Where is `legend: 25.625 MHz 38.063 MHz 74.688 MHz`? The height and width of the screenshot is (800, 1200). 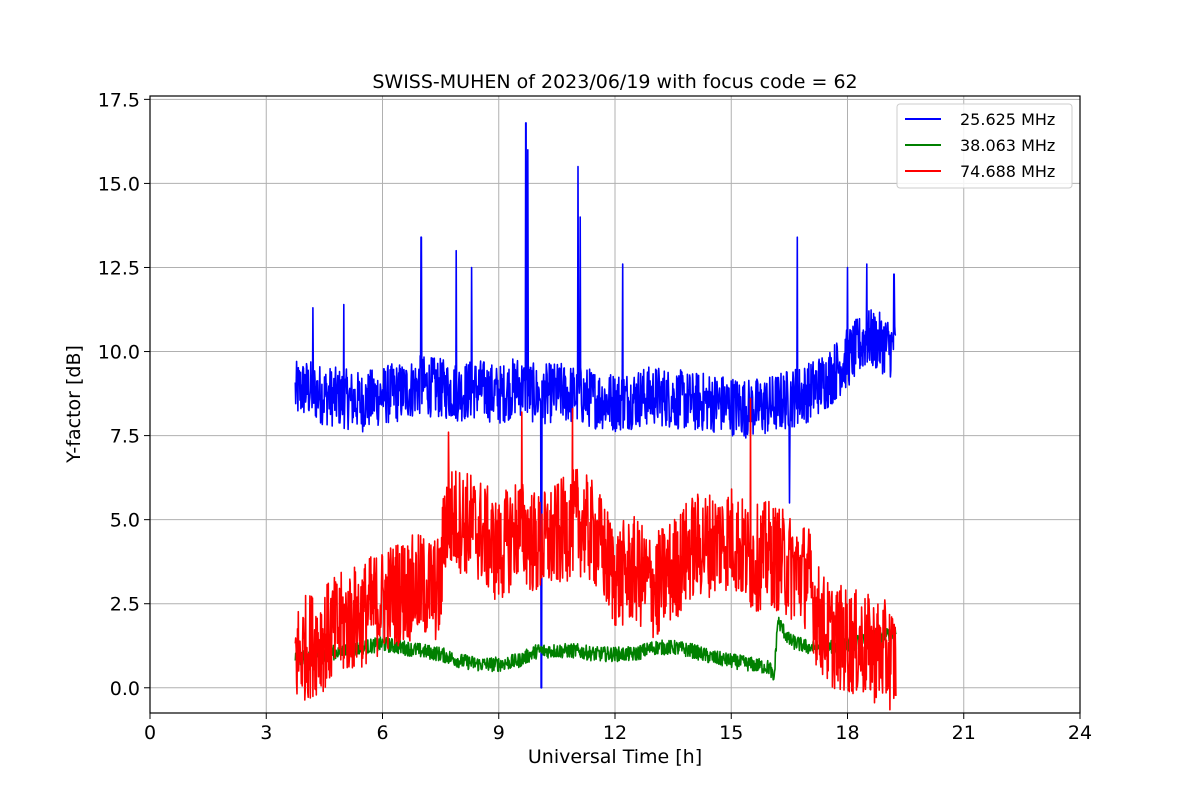
legend: 25.625 MHz 38.063 MHz 74.688 MHz is located at coordinates (984, 146).